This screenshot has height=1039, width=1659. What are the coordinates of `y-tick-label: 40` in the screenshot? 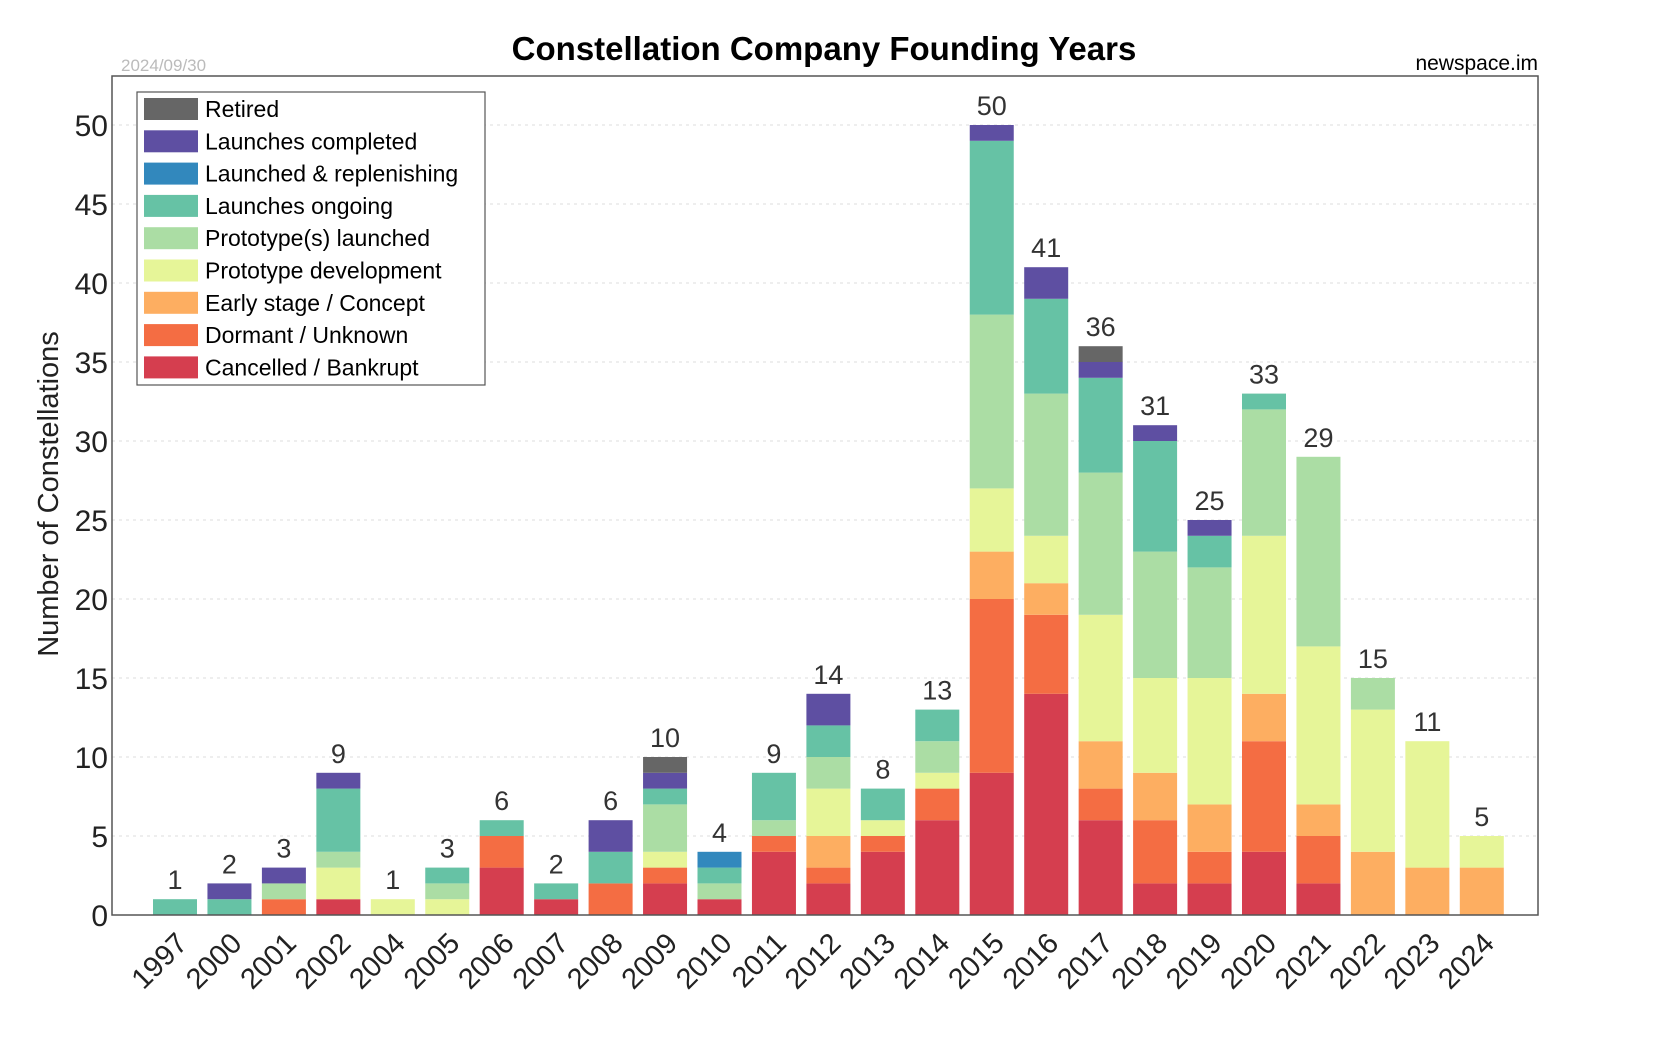 It's located at (91, 284).